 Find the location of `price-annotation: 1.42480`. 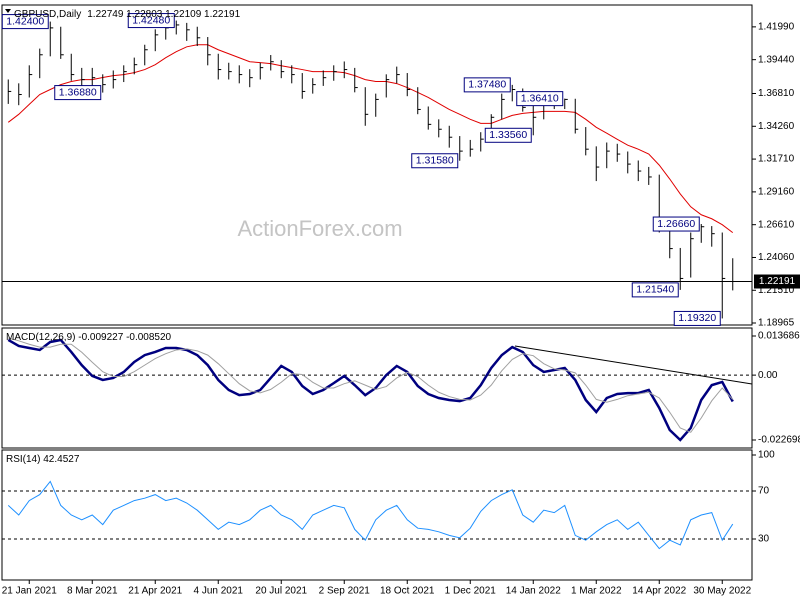

price-annotation: 1.42480 is located at coordinates (151, 20).